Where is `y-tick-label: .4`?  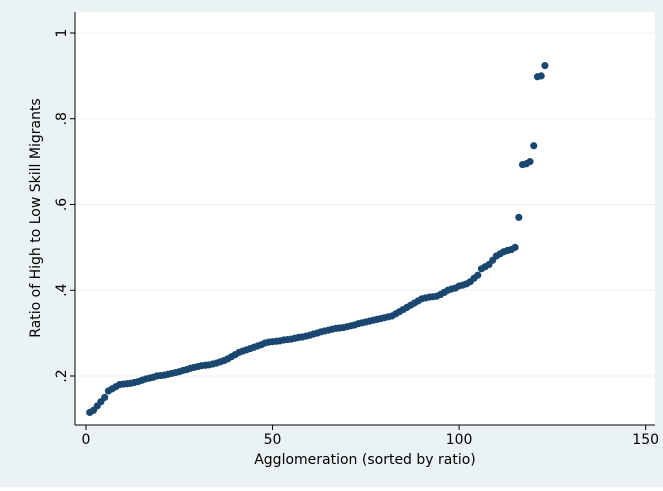 y-tick-label: .4 is located at coordinates (62, 289).